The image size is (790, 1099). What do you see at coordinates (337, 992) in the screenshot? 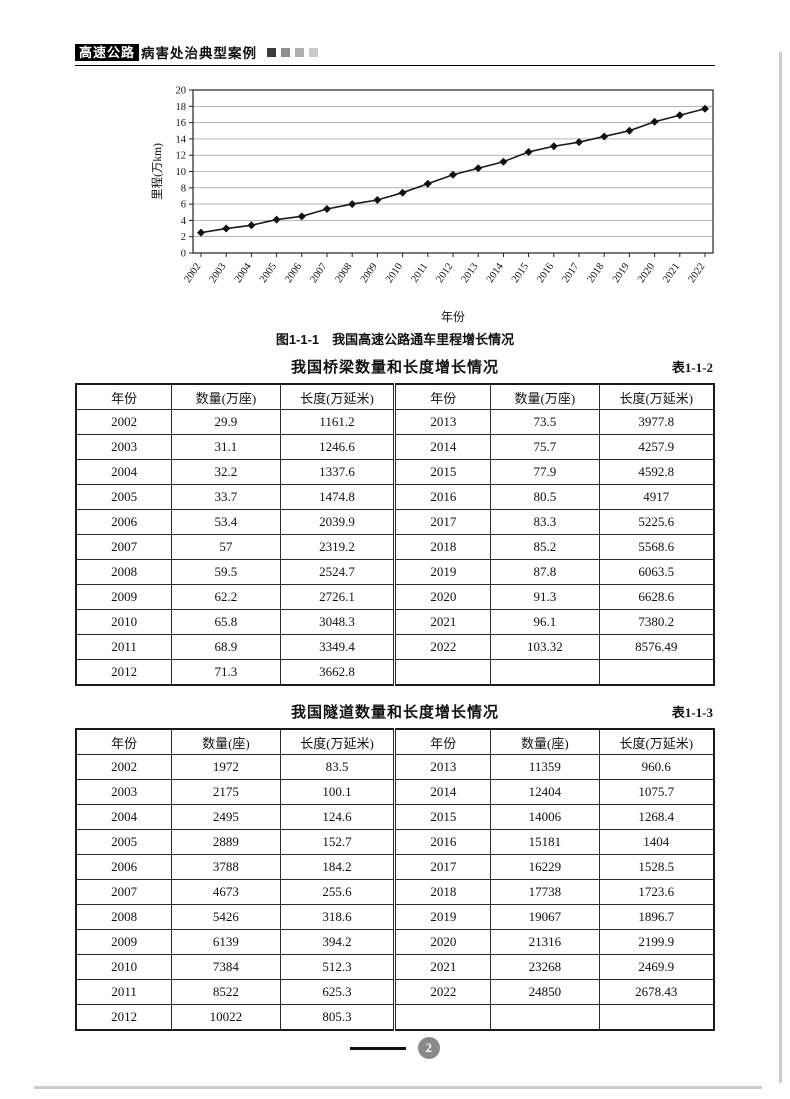
I see `table-cell: 625.3` at bounding box center [337, 992].